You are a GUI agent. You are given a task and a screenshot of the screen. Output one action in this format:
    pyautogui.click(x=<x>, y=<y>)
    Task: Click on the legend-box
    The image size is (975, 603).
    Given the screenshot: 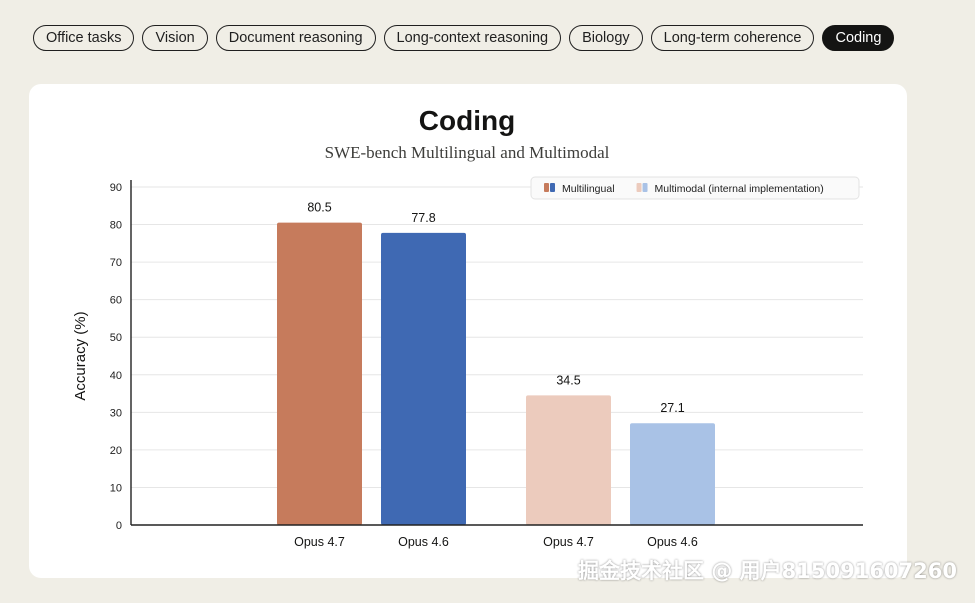 What is the action you would take?
    pyautogui.click(x=695, y=188)
    